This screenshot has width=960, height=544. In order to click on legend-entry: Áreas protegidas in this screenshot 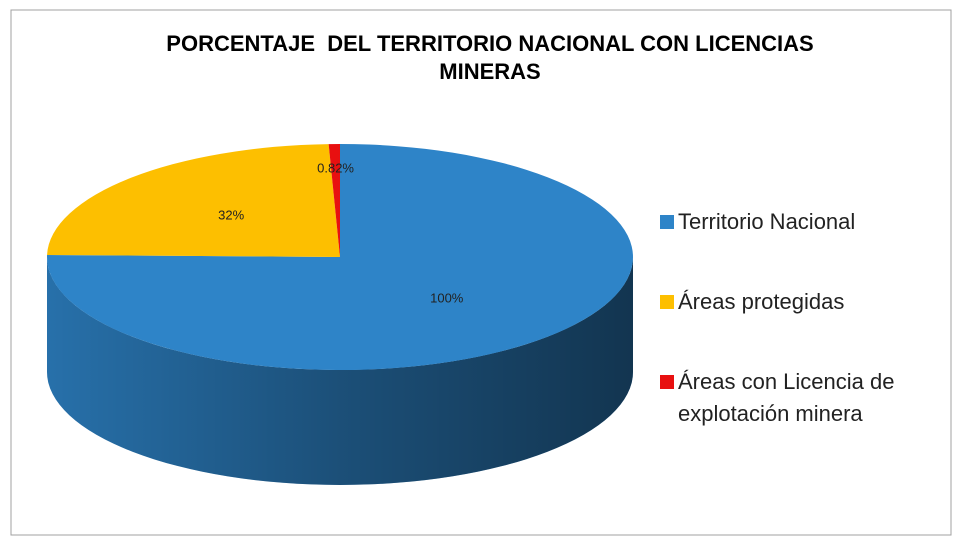, I will do `click(795, 302)`.